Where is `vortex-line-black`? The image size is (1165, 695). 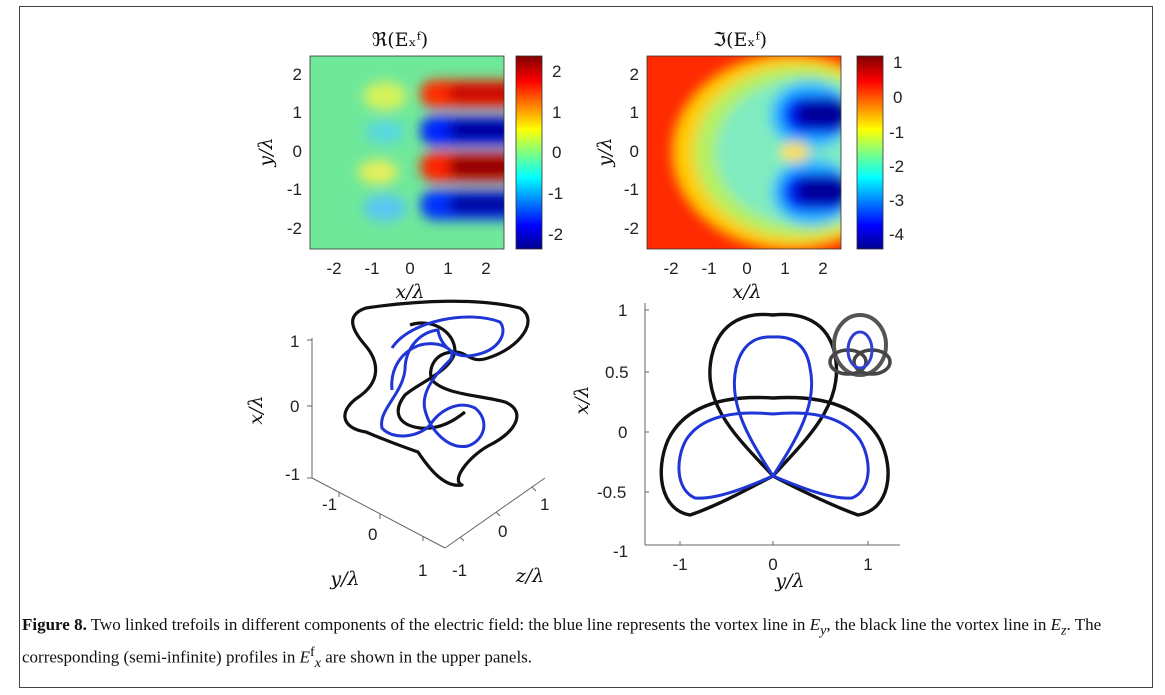
vortex-line-black is located at coordinates (774, 414).